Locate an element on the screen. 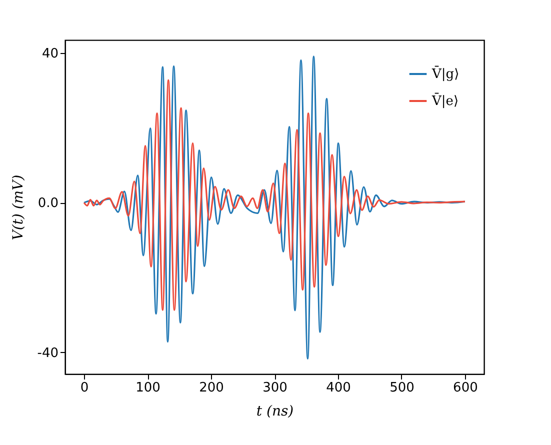 The height and width of the screenshot is (445, 551). legend-label: V̄|g⟩ is located at coordinates (445, 74).